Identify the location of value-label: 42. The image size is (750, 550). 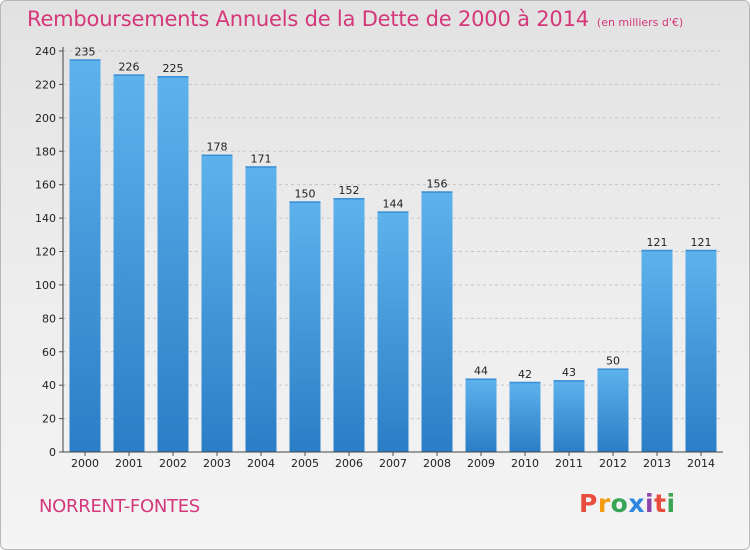
(525, 374).